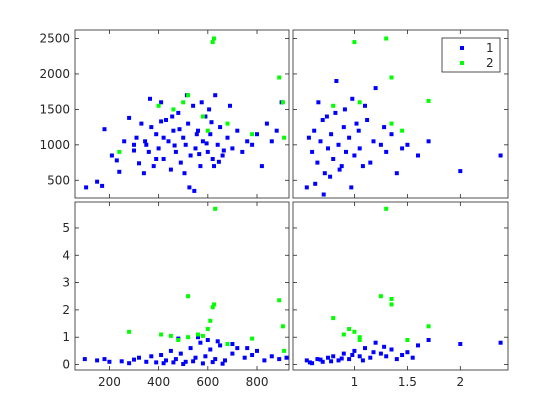 Image resolution: width=560 pixels, height=420 pixels. I want to click on x-tick-label: 600, so click(207, 382).